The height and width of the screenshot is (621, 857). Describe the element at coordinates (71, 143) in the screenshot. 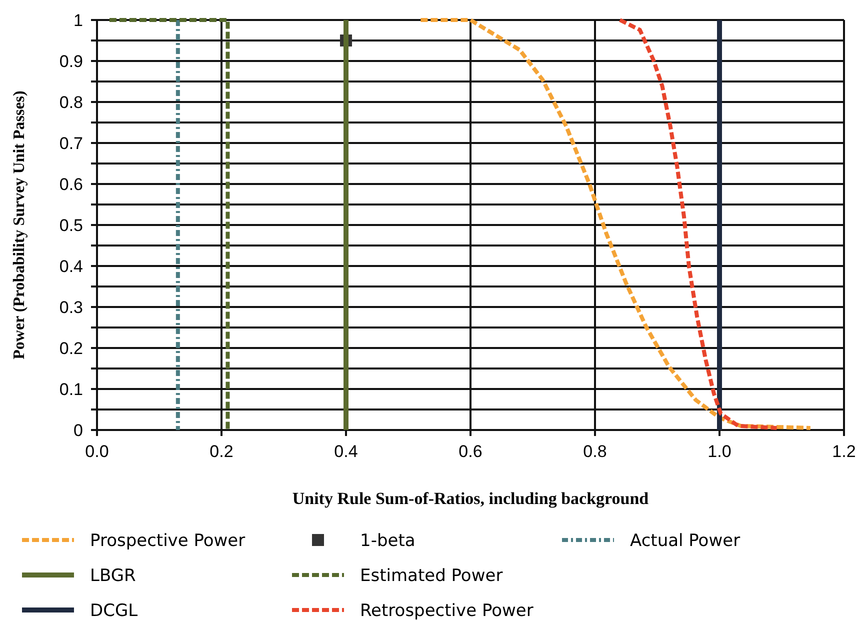

I see `y-tick-label: 0.7` at that location.